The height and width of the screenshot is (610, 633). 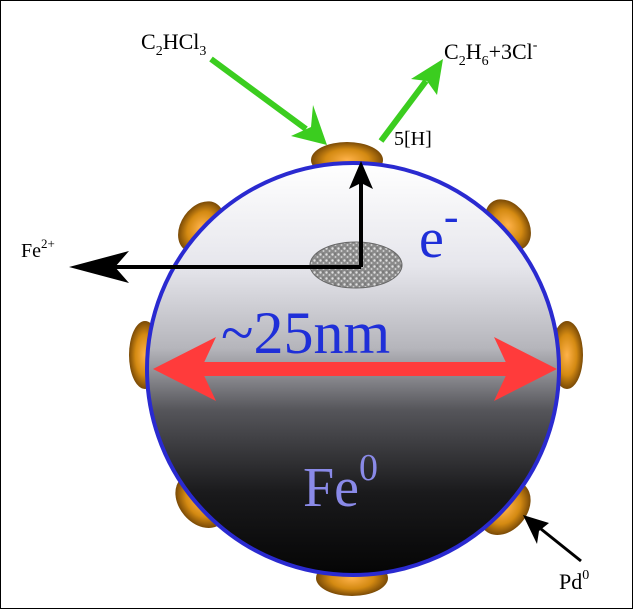 I want to click on iron-ion-label: Fe2+, so click(x=38, y=249).